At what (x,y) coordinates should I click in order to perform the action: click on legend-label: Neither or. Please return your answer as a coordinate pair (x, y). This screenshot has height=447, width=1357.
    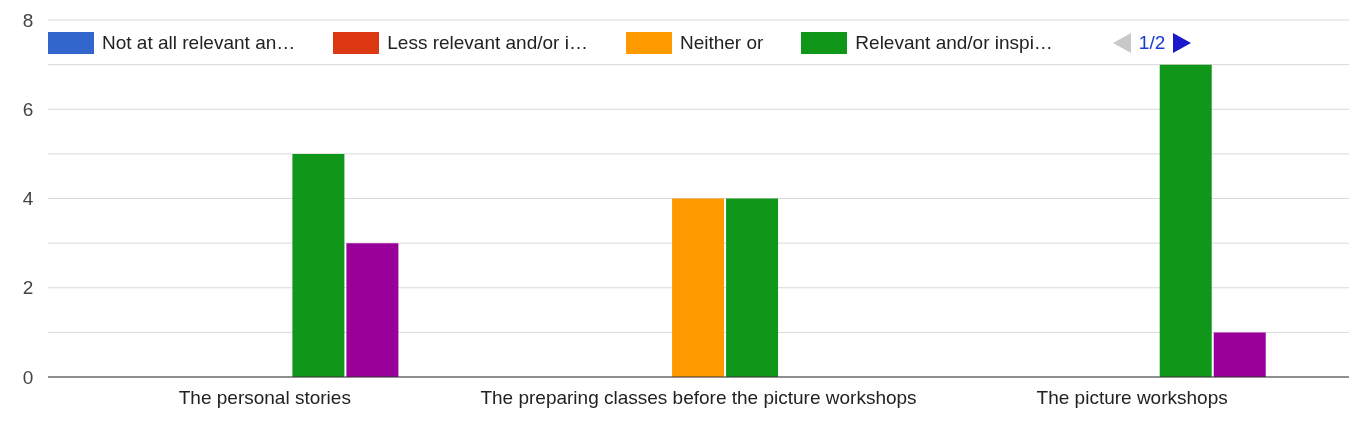
    Looking at the image, I should click on (721, 43).